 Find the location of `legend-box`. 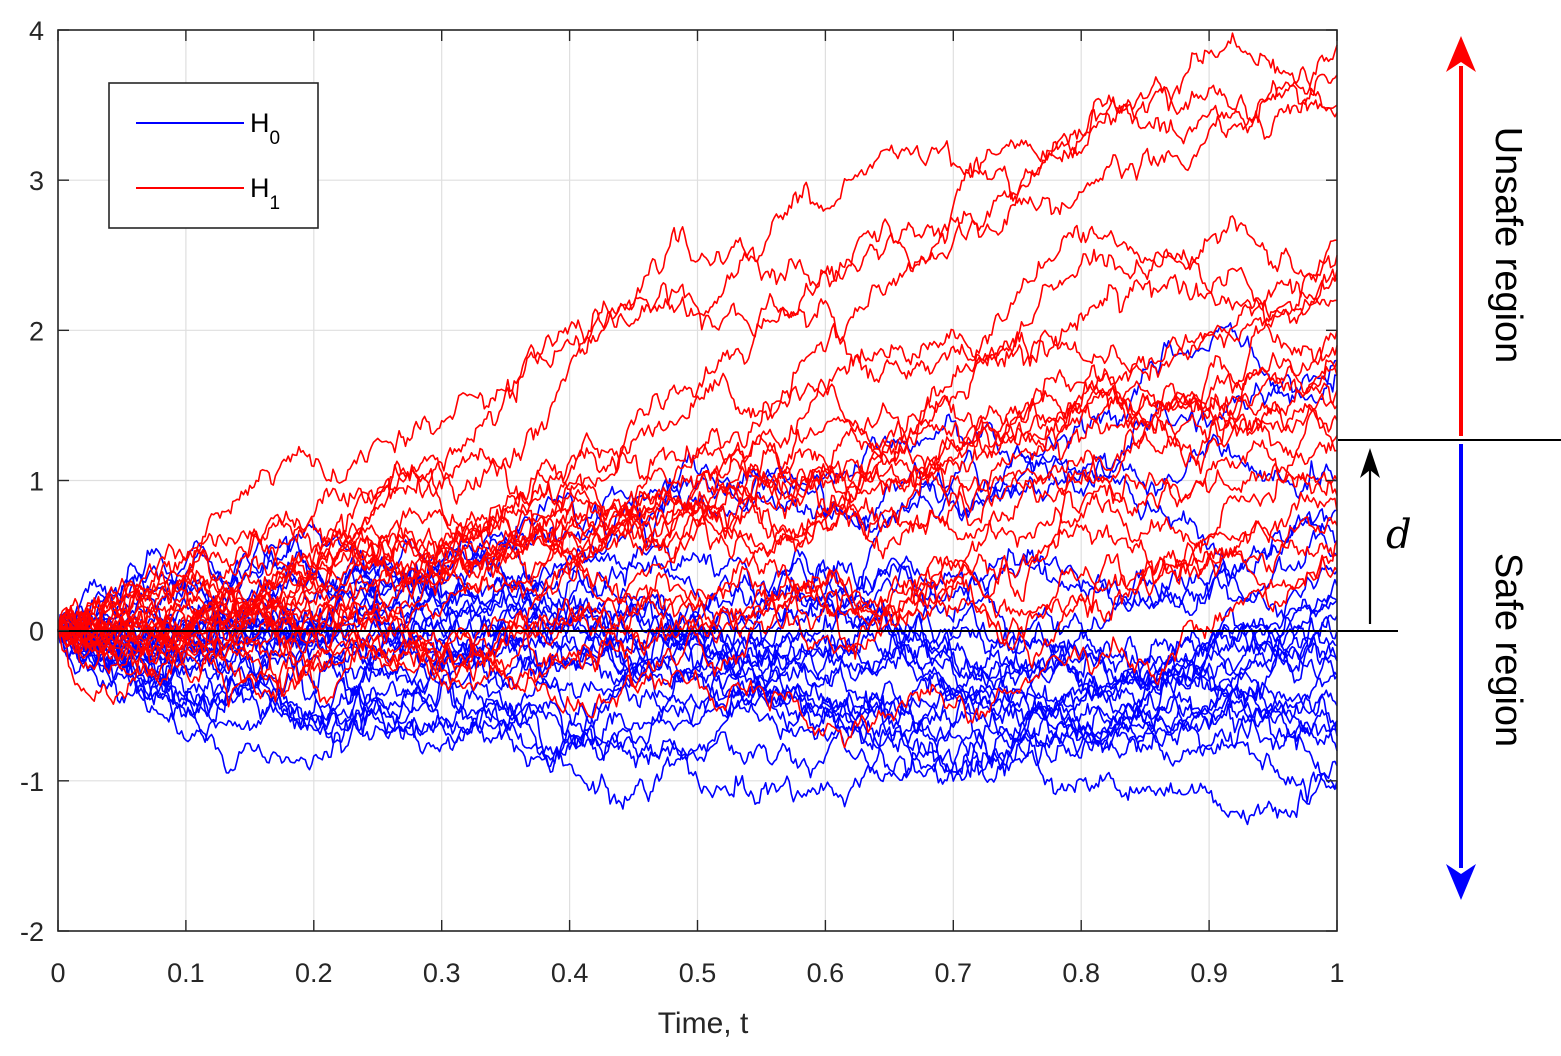

legend-box is located at coordinates (213, 155).